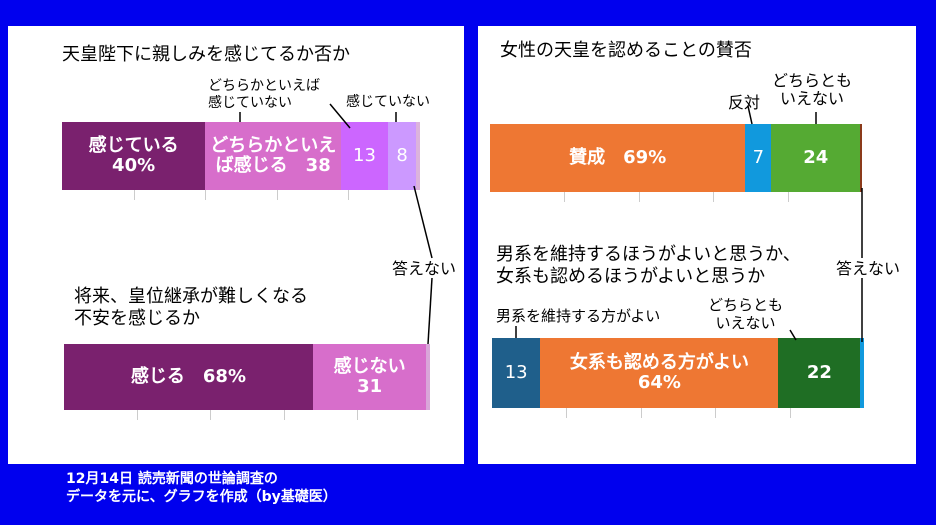 The image size is (936, 525). I want to click on succession-anxiety-segment-label-0: 感じる 68%, so click(188, 376).